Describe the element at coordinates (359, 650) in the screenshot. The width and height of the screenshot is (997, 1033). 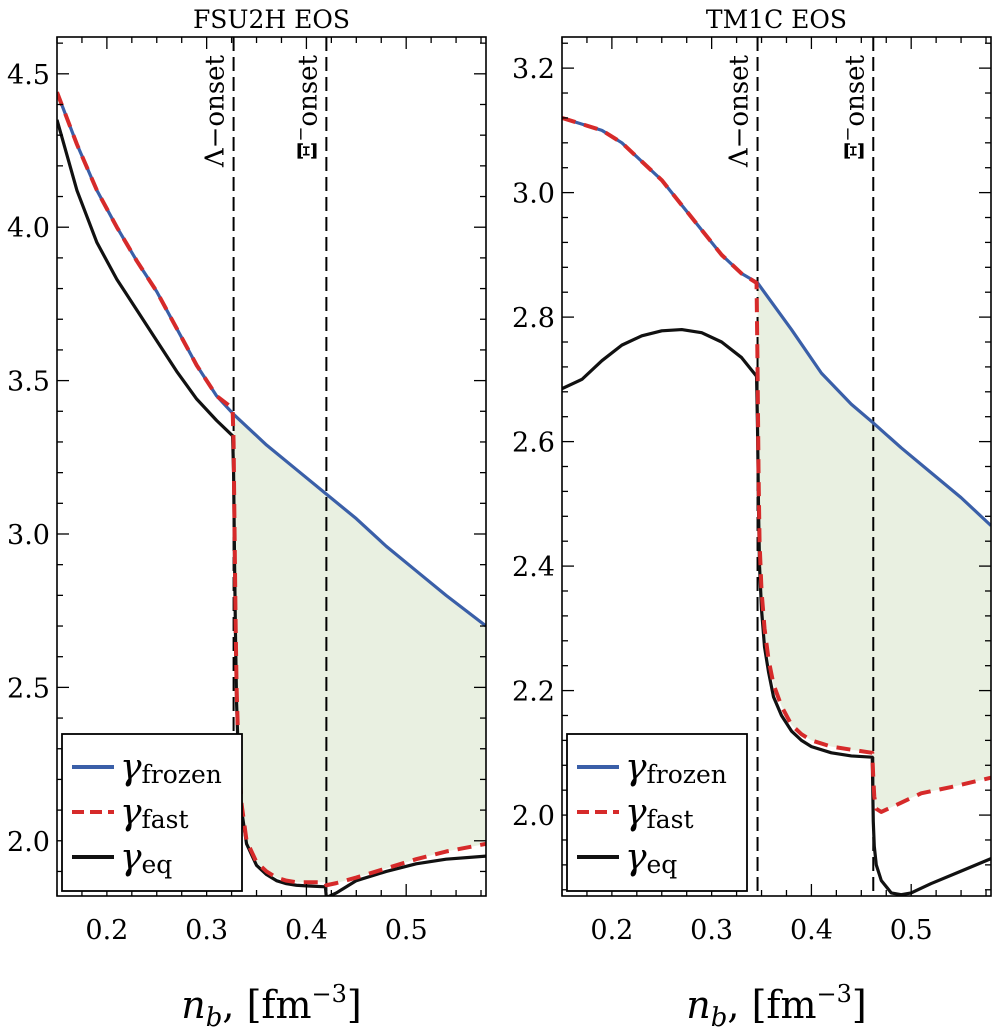
I see `shaded-region` at that location.